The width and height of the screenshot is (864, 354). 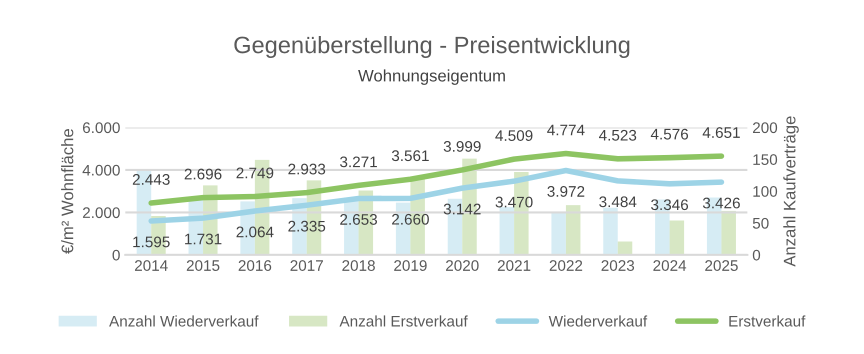 What do you see at coordinates (306, 265) in the screenshot?
I see `x-tick-label: 2017` at bounding box center [306, 265].